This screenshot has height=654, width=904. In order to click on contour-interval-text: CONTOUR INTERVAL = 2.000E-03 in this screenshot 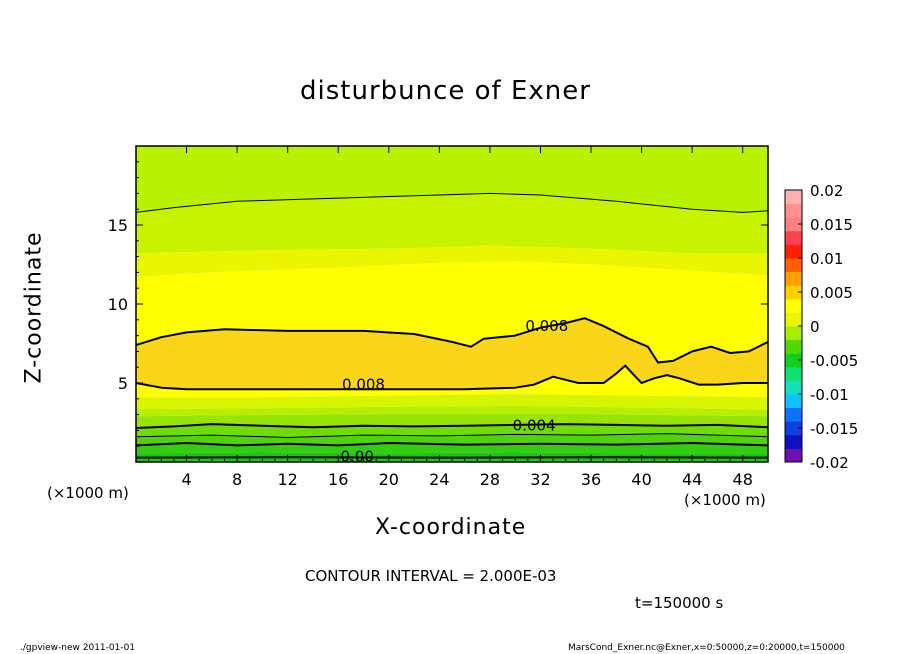, I will do `click(431, 576)`.